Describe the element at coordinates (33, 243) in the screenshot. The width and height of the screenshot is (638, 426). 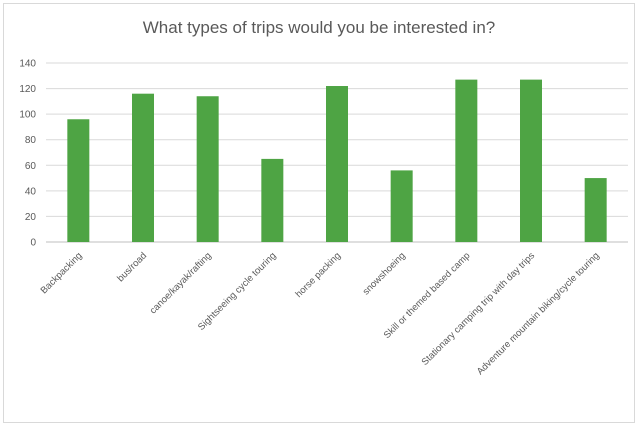
I see `y-tick-label: 0` at that location.